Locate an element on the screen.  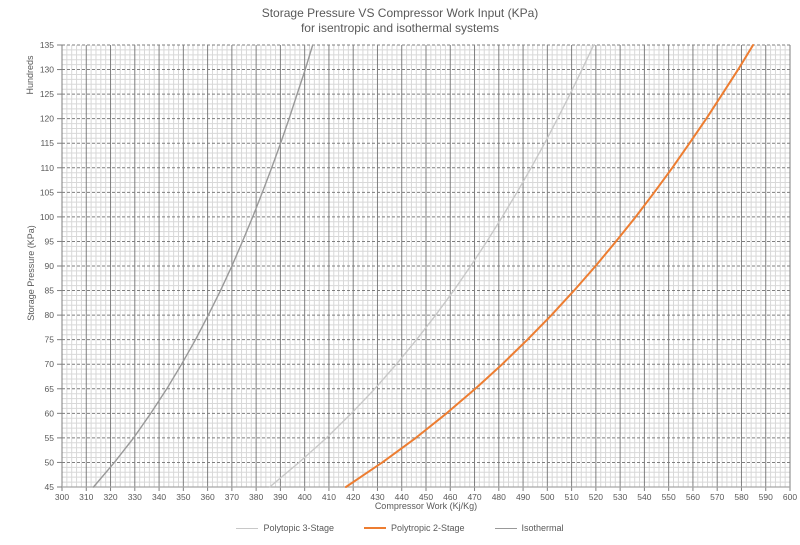
y-tick-label: 90 is located at coordinates (50, 266).